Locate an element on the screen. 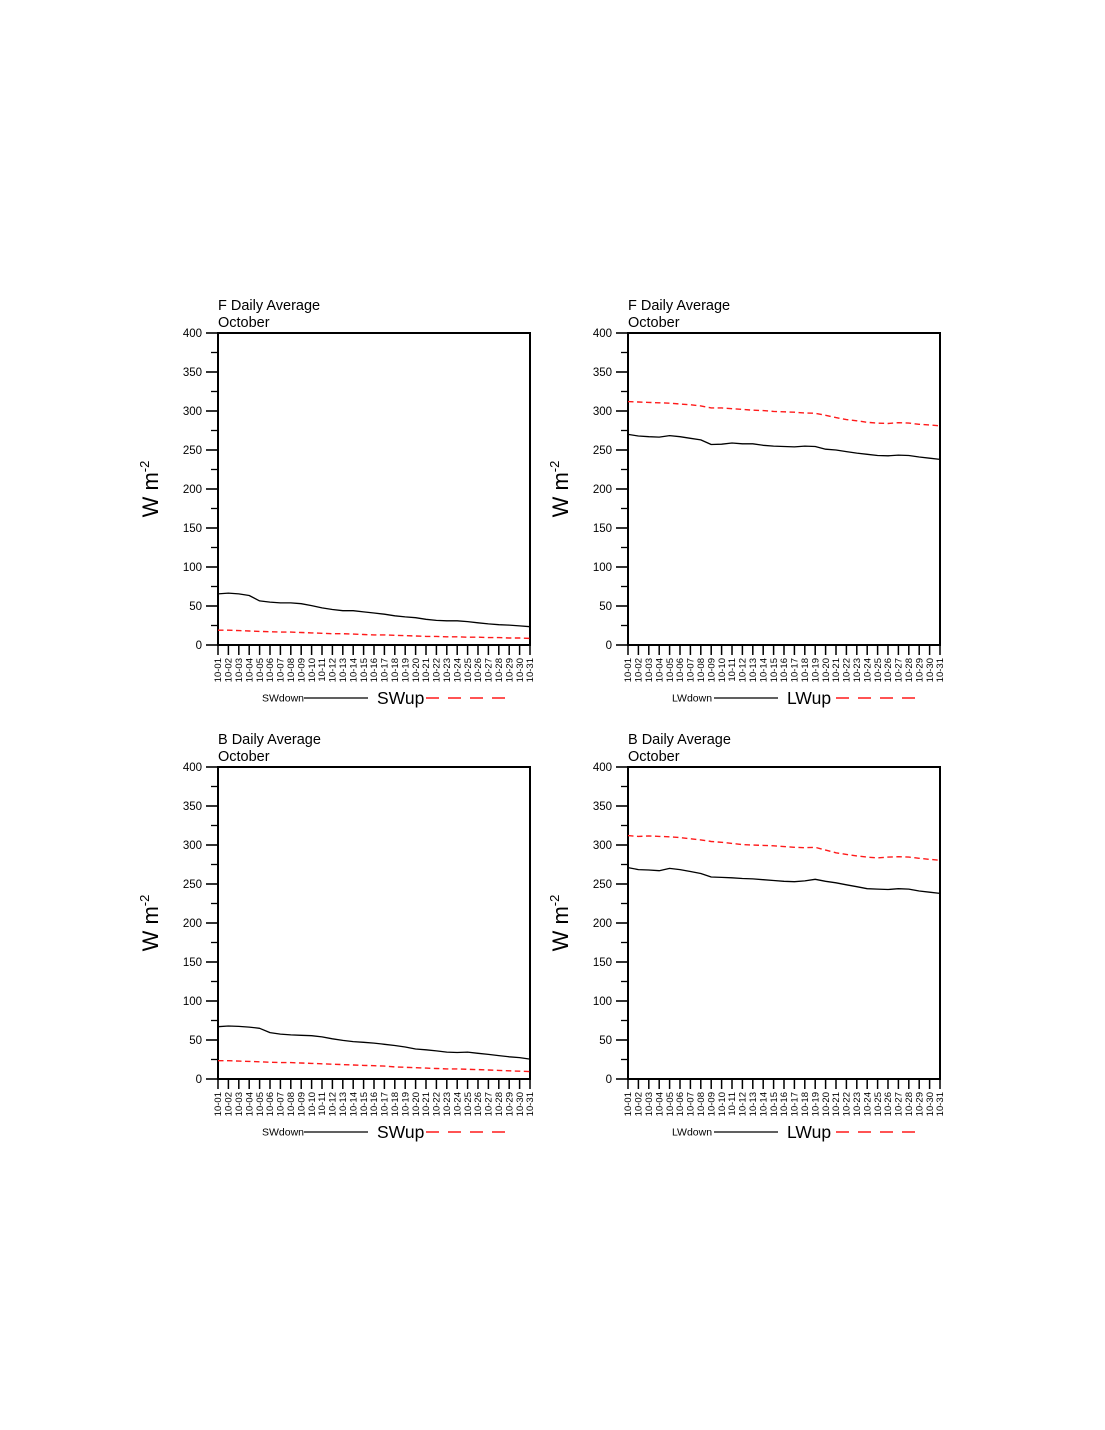 The image size is (1105, 1430). swup-line is located at coordinates (374, 634).